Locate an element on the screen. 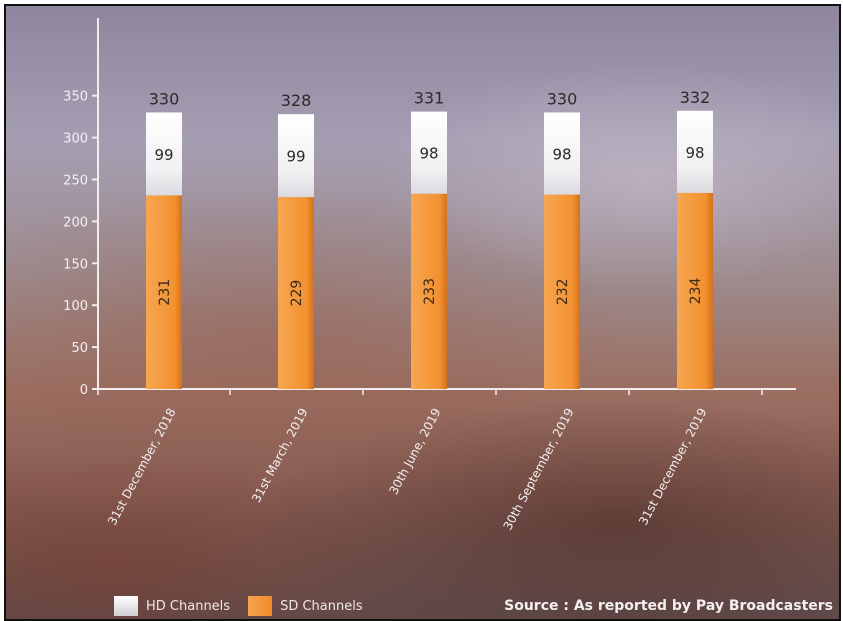  sd-value-label: 231 is located at coordinates (165, 292).